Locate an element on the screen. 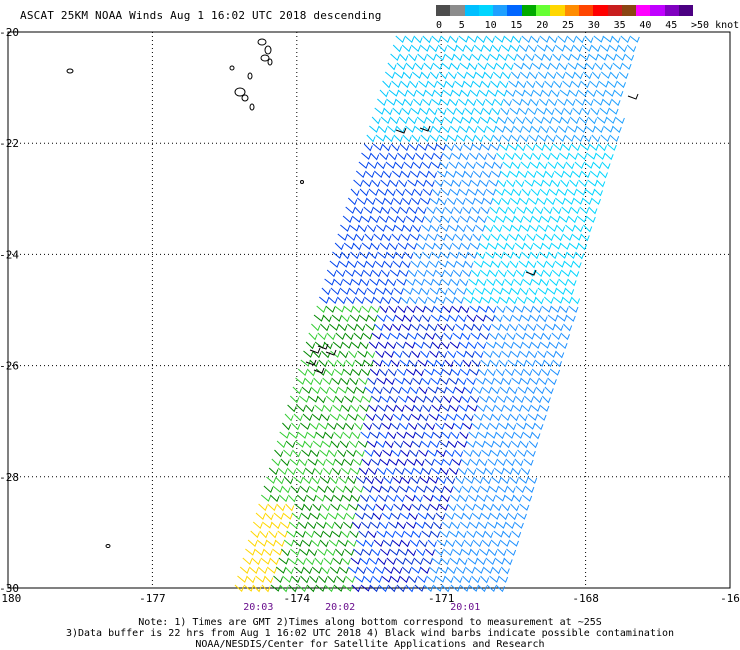 The height and width of the screenshot is (650, 740). contaminated-wind-barb is located at coordinates (323, 346).